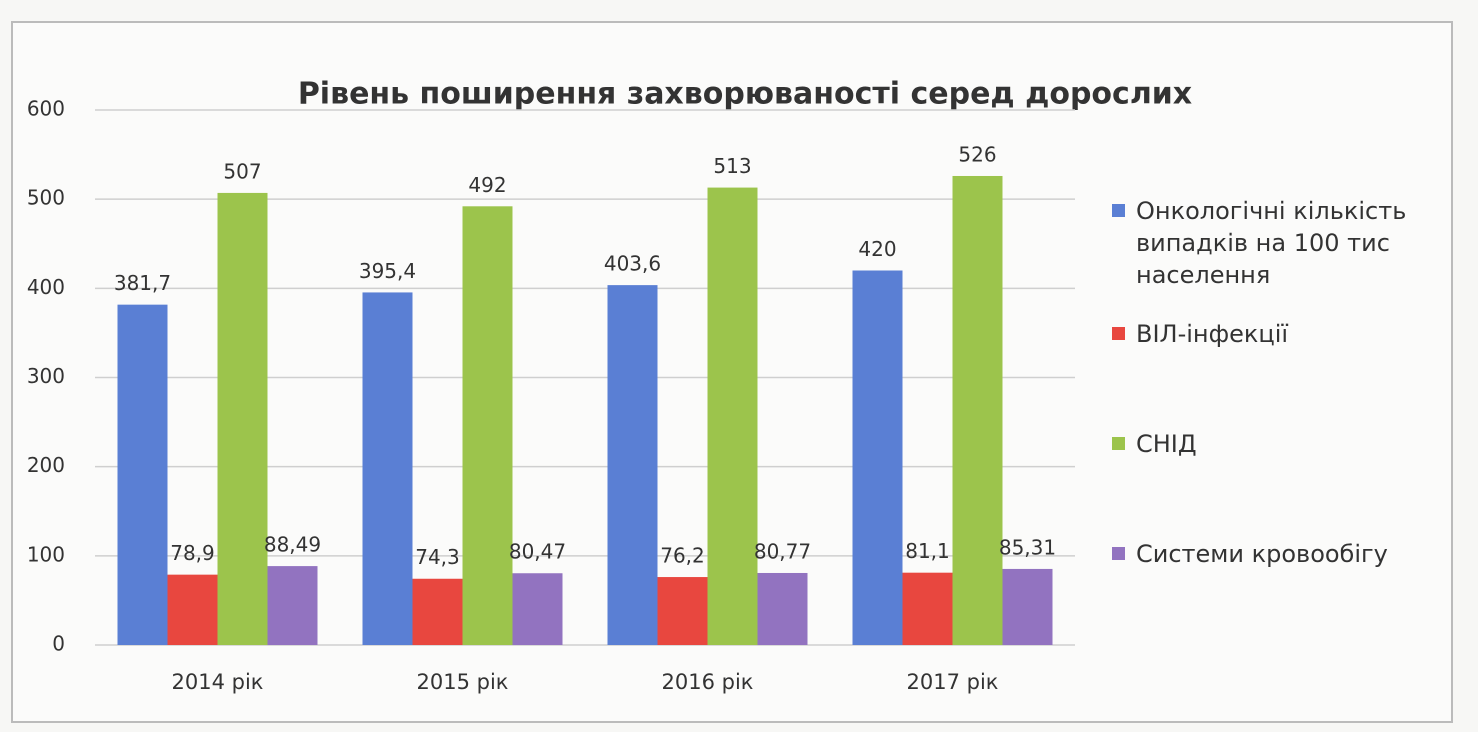 The image size is (1478, 732). What do you see at coordinates (387, 271) in the screenshot?
I see `data-label: 395,4` at bounding box center [387, 271].